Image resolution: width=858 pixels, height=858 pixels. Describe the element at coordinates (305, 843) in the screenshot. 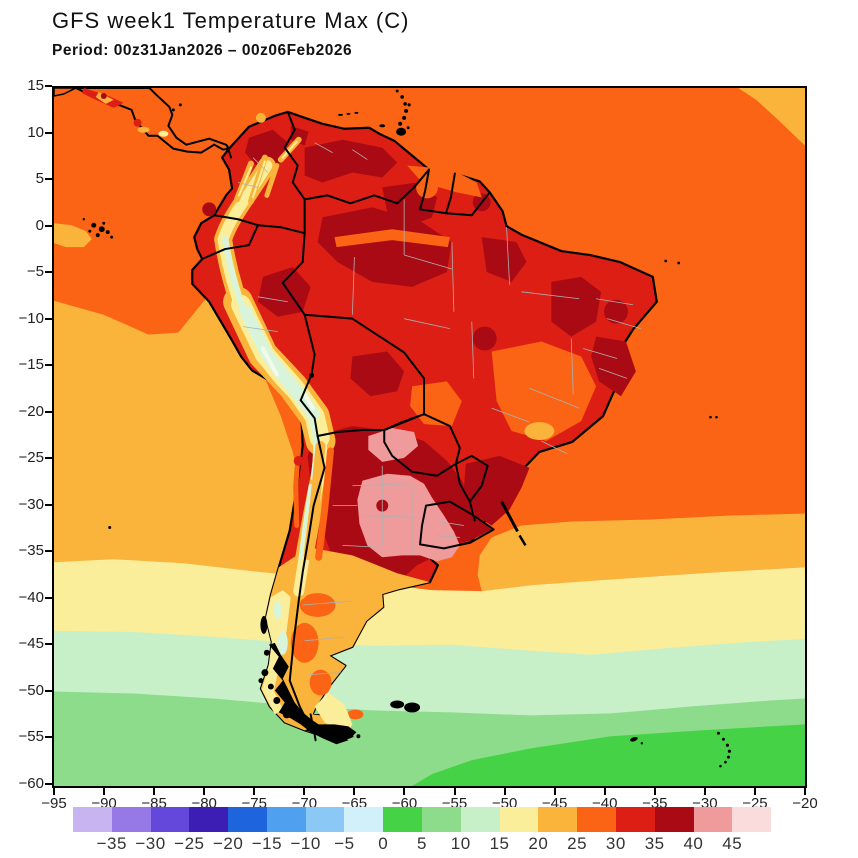

I see `colorbar-boundary-label: −10` at that location.